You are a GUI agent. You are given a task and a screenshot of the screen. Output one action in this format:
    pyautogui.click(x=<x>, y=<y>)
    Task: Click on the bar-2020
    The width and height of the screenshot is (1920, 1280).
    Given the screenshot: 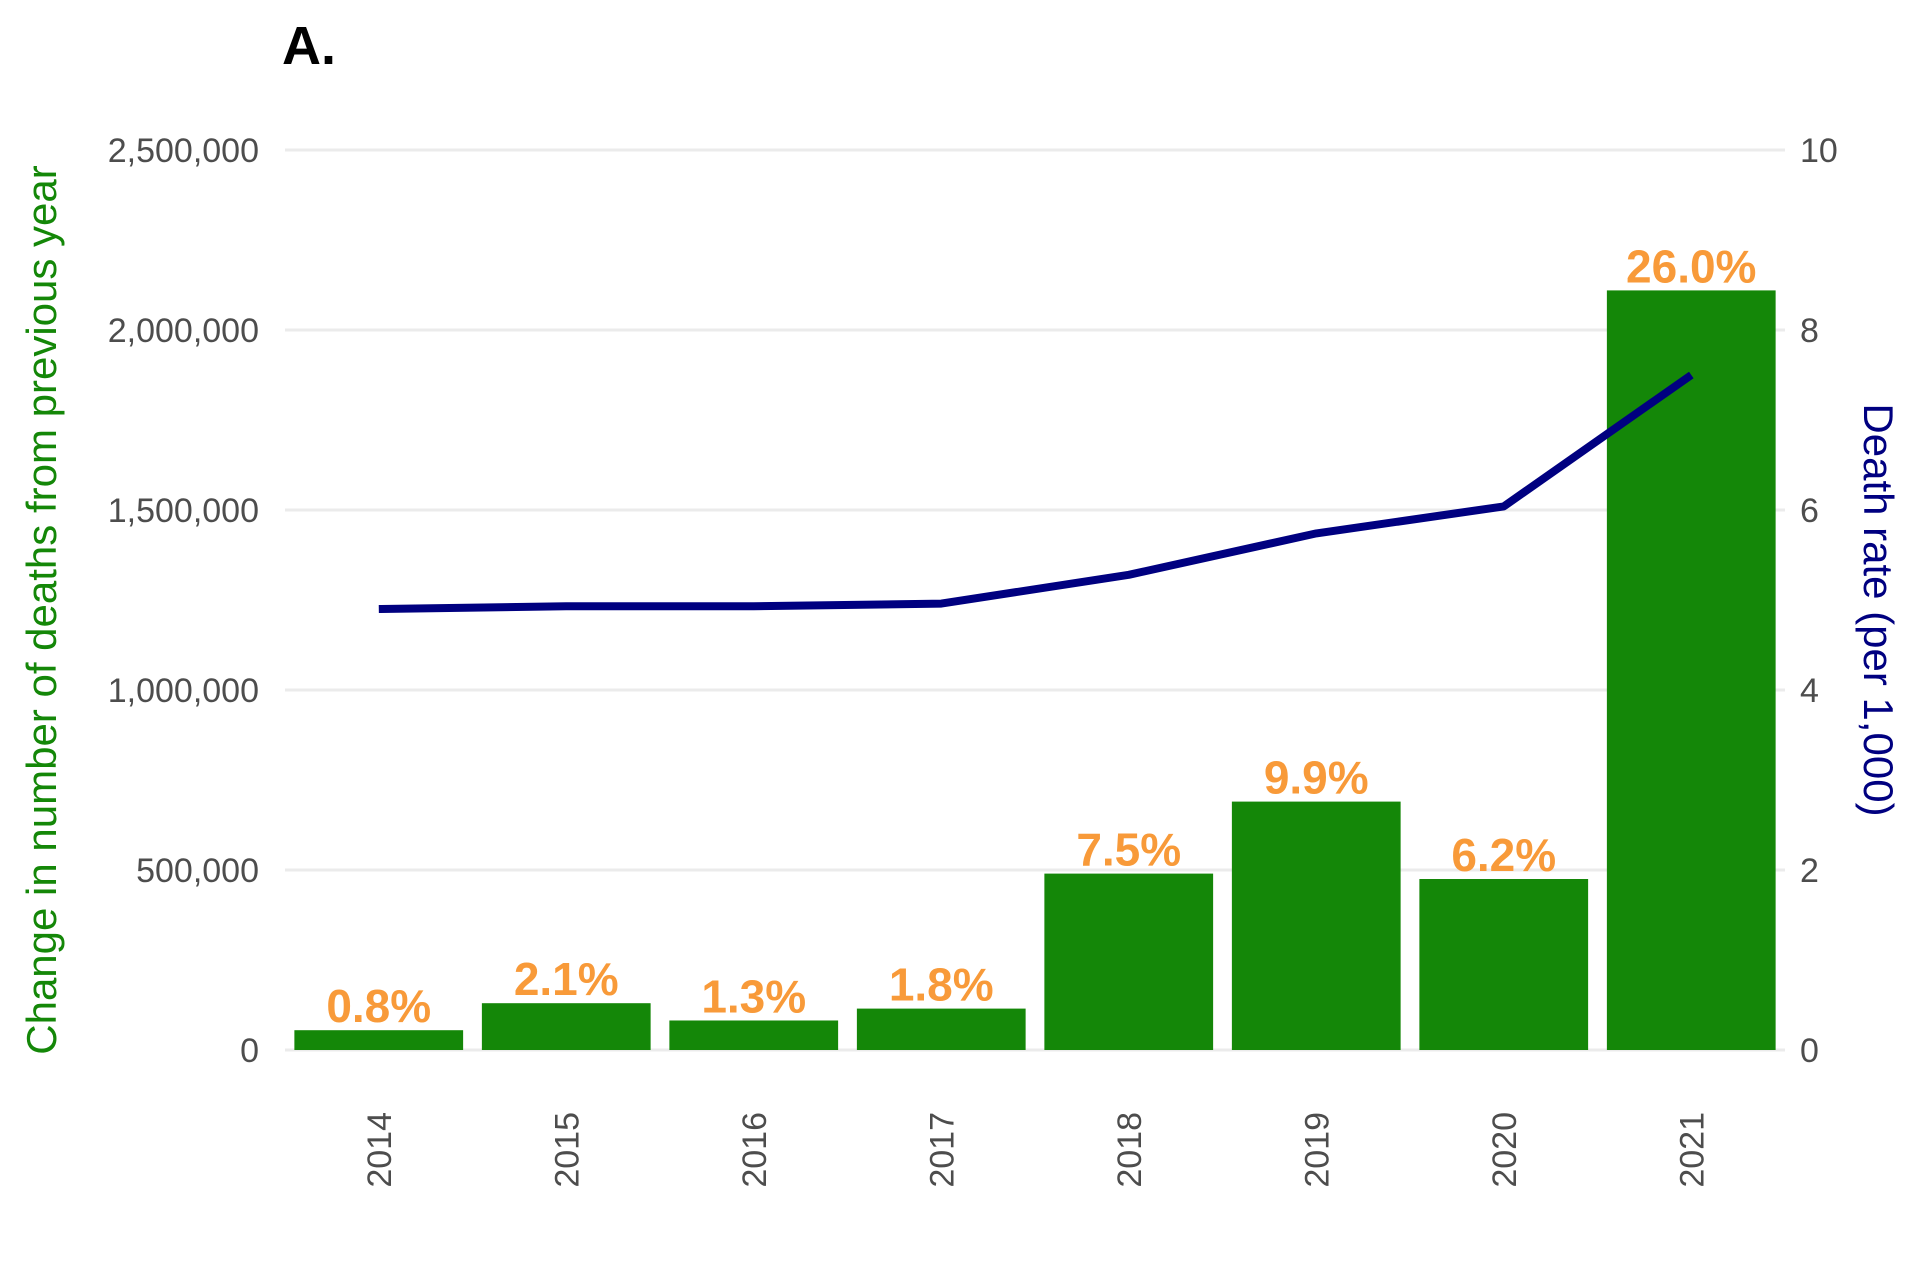 What is the action you would take?
    pyautogui.click(x=1504, y=964)
    